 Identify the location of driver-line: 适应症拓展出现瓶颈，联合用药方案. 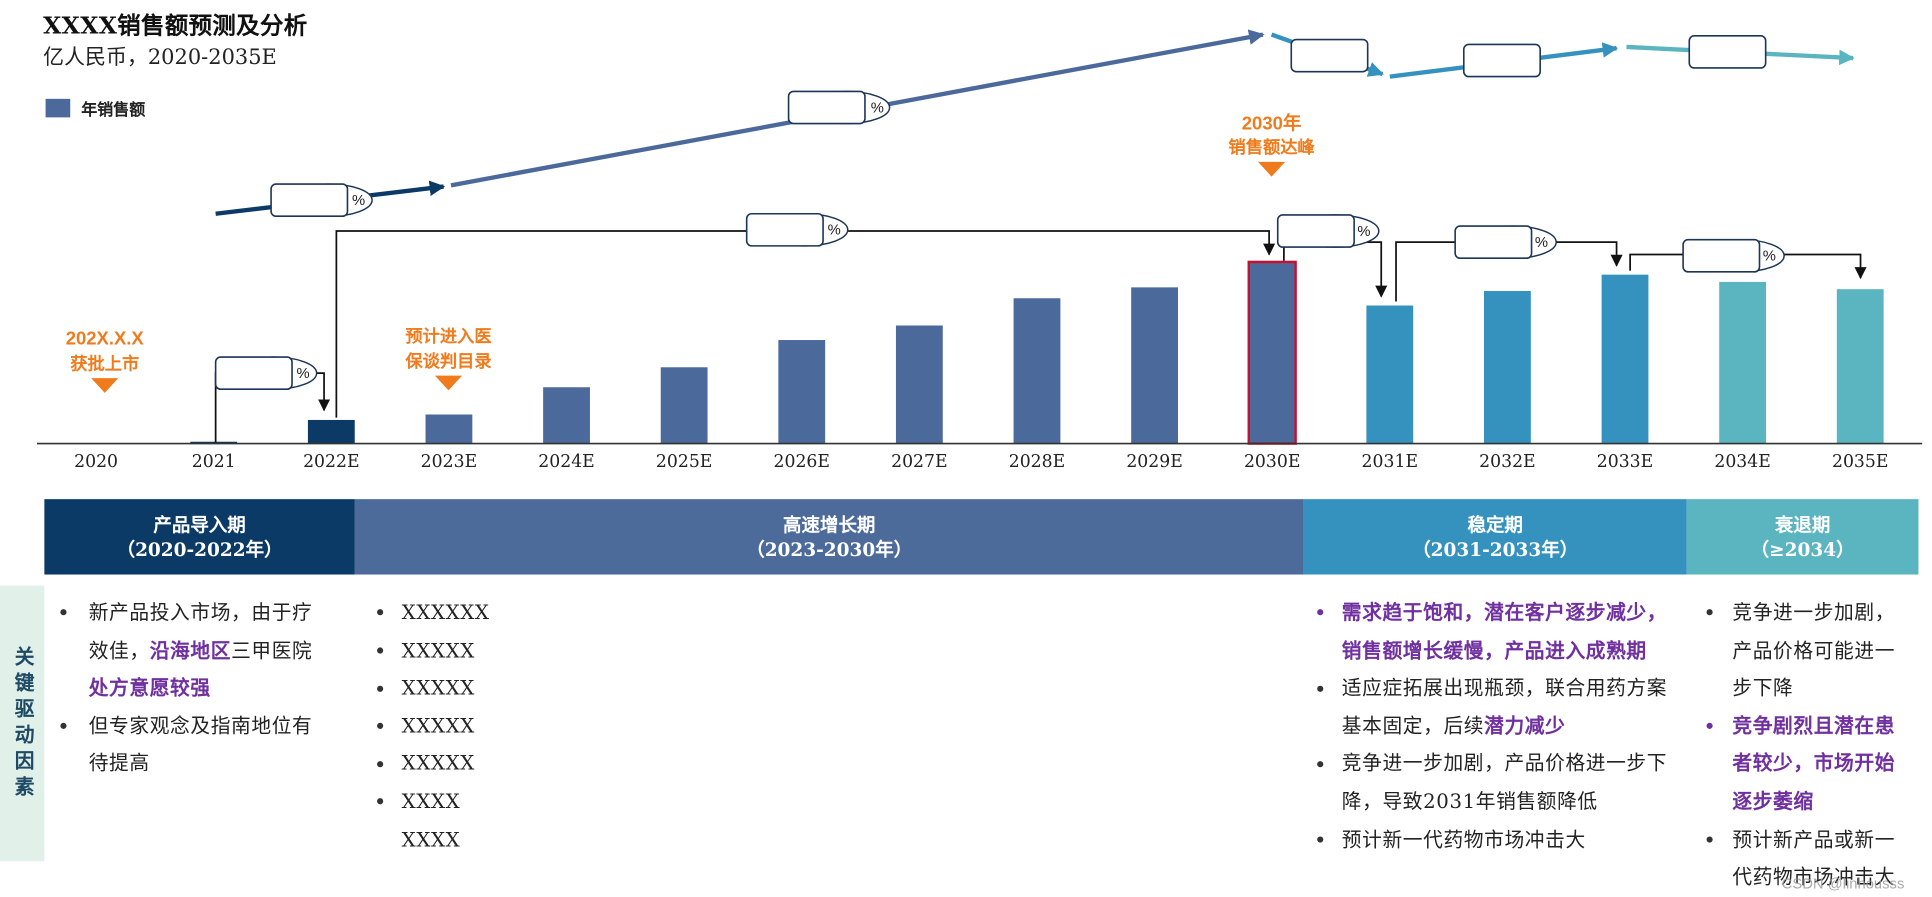
(1504, 689).